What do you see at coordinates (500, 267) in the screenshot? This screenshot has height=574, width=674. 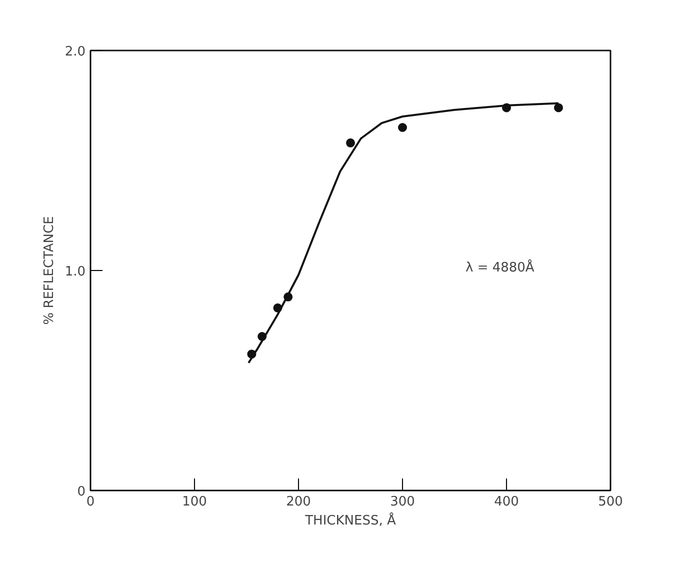 I see `annotation: λ = 4880Å` at bounding box center [500, 267].